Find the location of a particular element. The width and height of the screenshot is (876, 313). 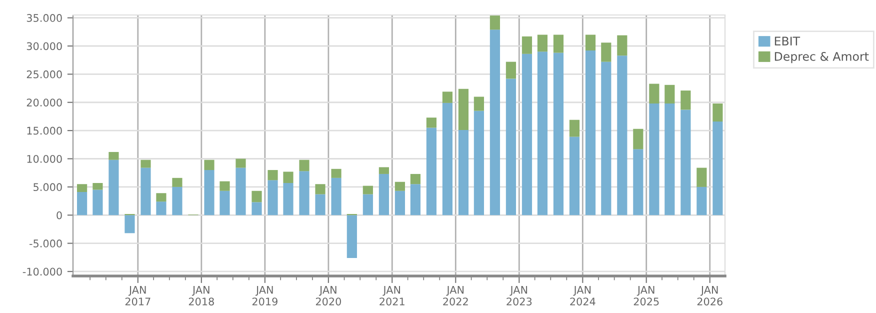

y-tick-label: 20.000 is located at coordinates (44, 102).